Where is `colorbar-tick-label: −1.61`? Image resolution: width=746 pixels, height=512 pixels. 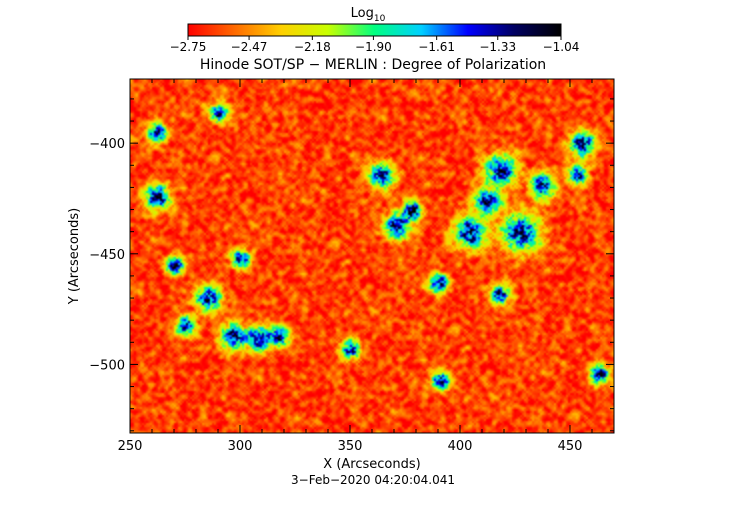 colorbar-tick-label: −1.61 is located at coordinates (436, 47).